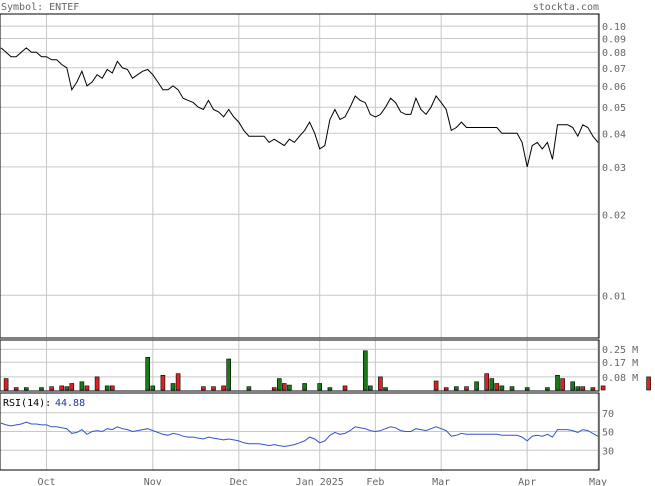 This screenshot has height=486, width=655. I want to click on rsi-tick-label: 50, so click(608, 433).